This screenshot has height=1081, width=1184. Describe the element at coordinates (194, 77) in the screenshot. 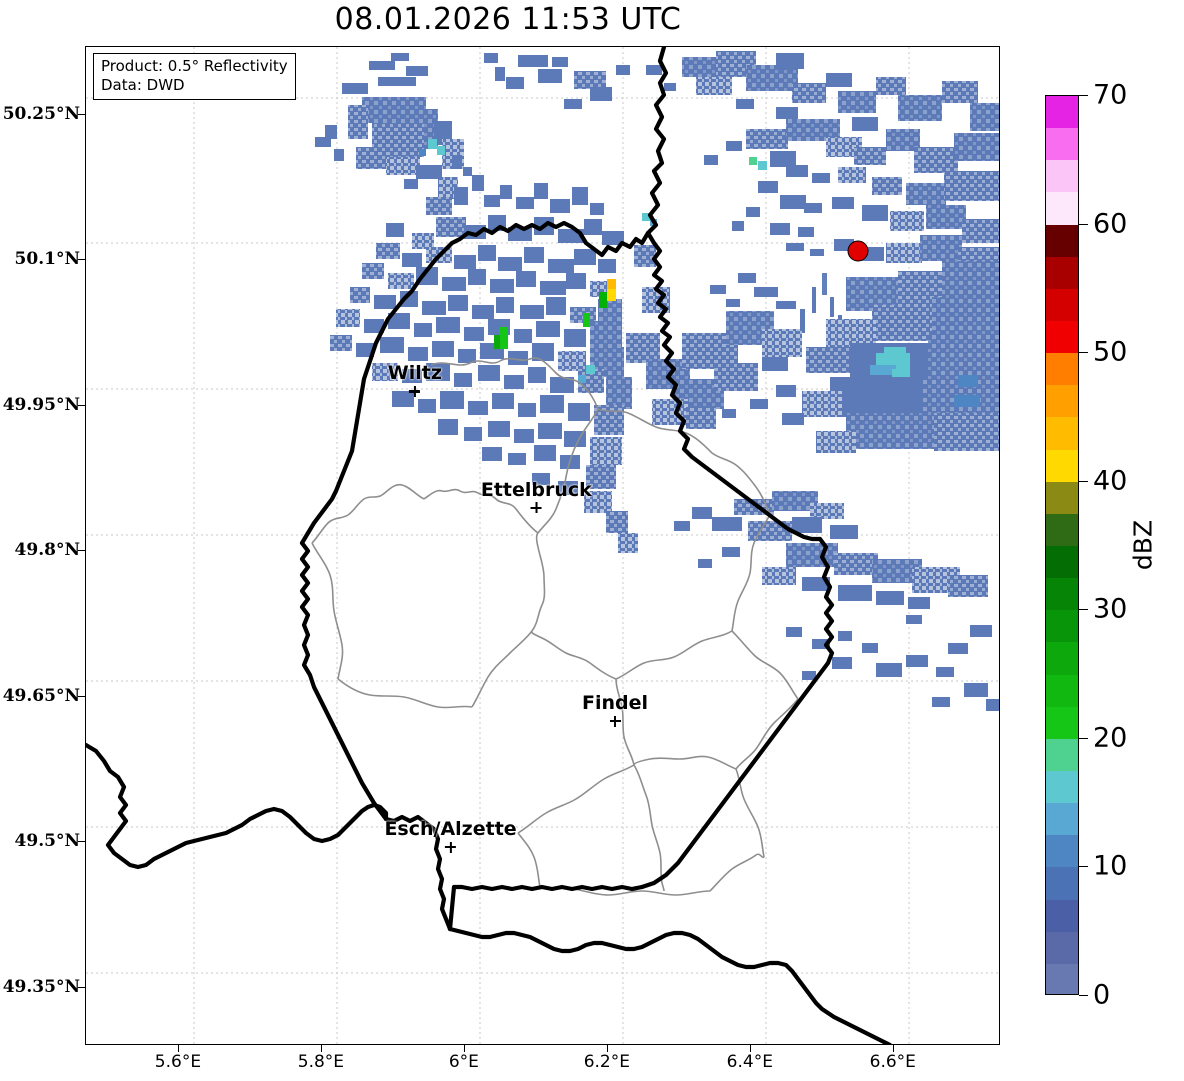

I see `product-info-box: Product: 0.5° Reflectivity Data: DWD` at that location.